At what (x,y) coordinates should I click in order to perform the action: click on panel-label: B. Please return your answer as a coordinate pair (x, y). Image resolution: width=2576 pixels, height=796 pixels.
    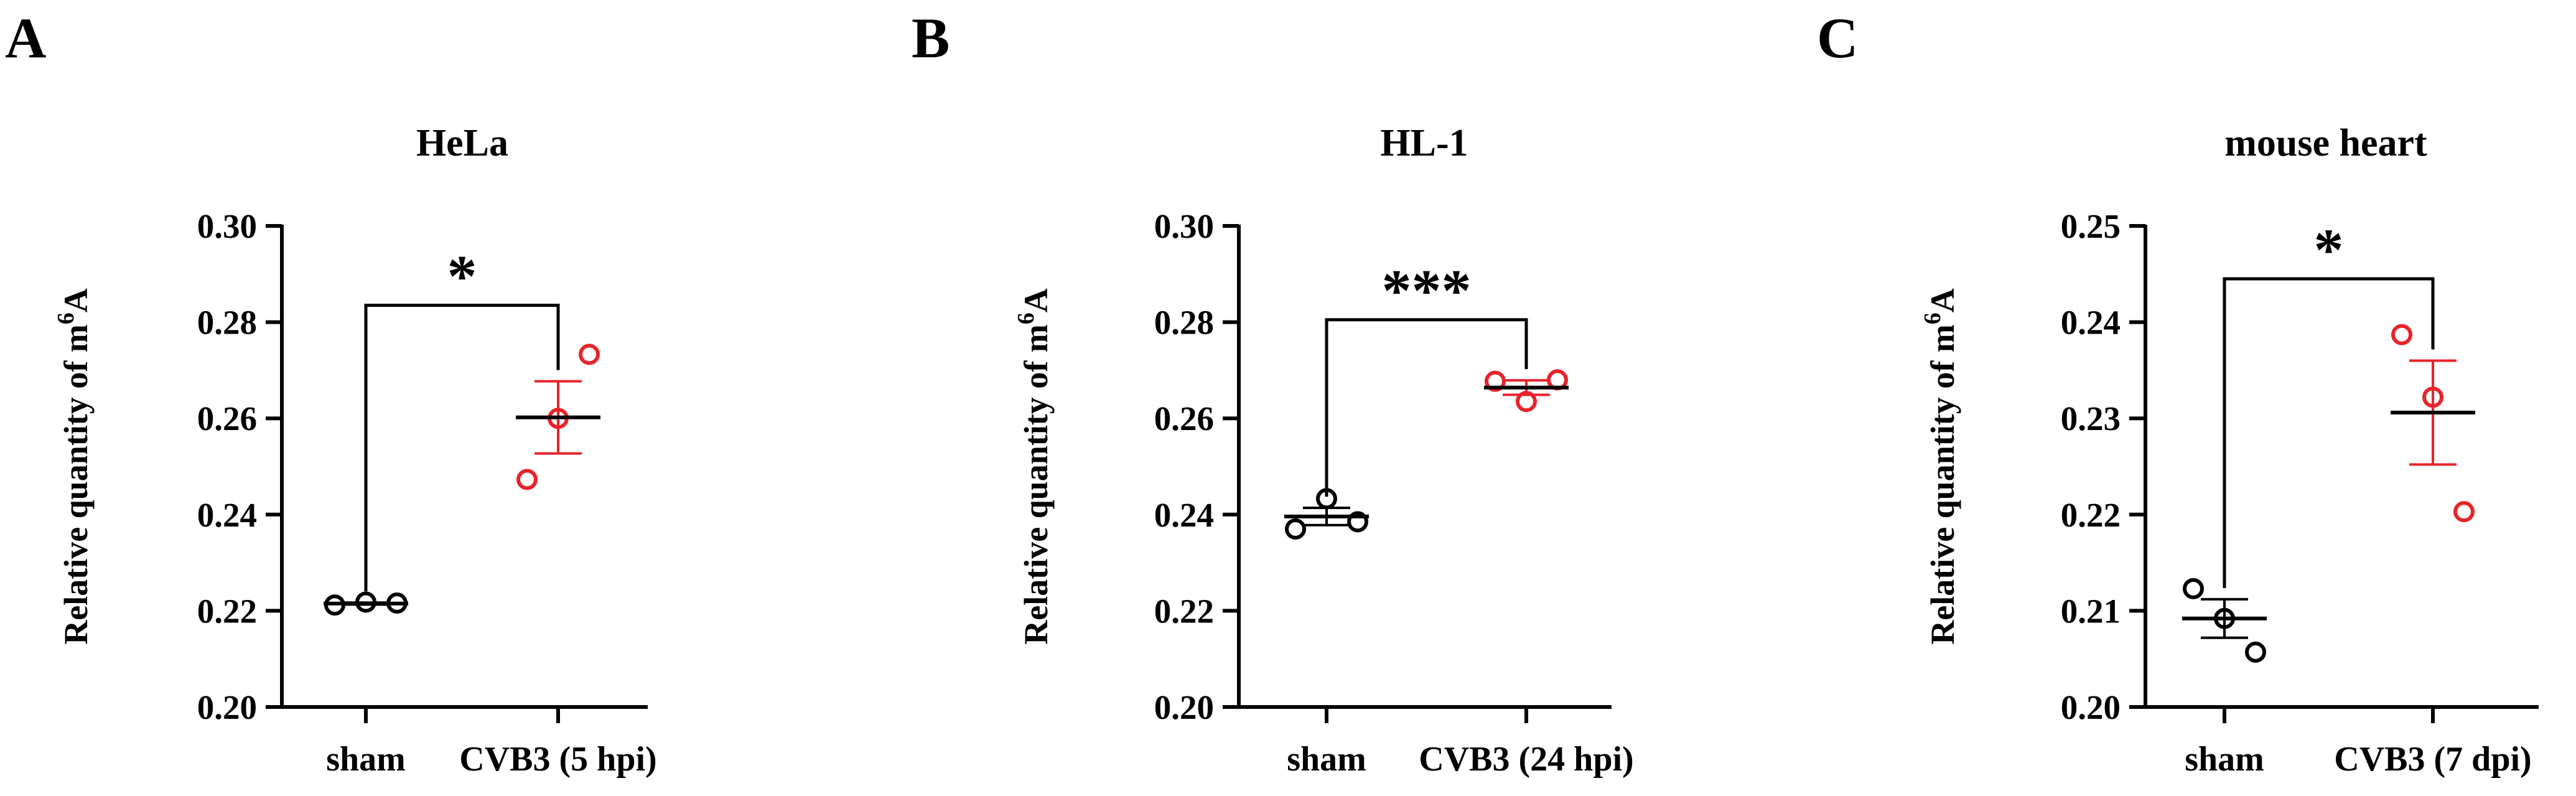
    Looking at the image, I should click on (931, 38).